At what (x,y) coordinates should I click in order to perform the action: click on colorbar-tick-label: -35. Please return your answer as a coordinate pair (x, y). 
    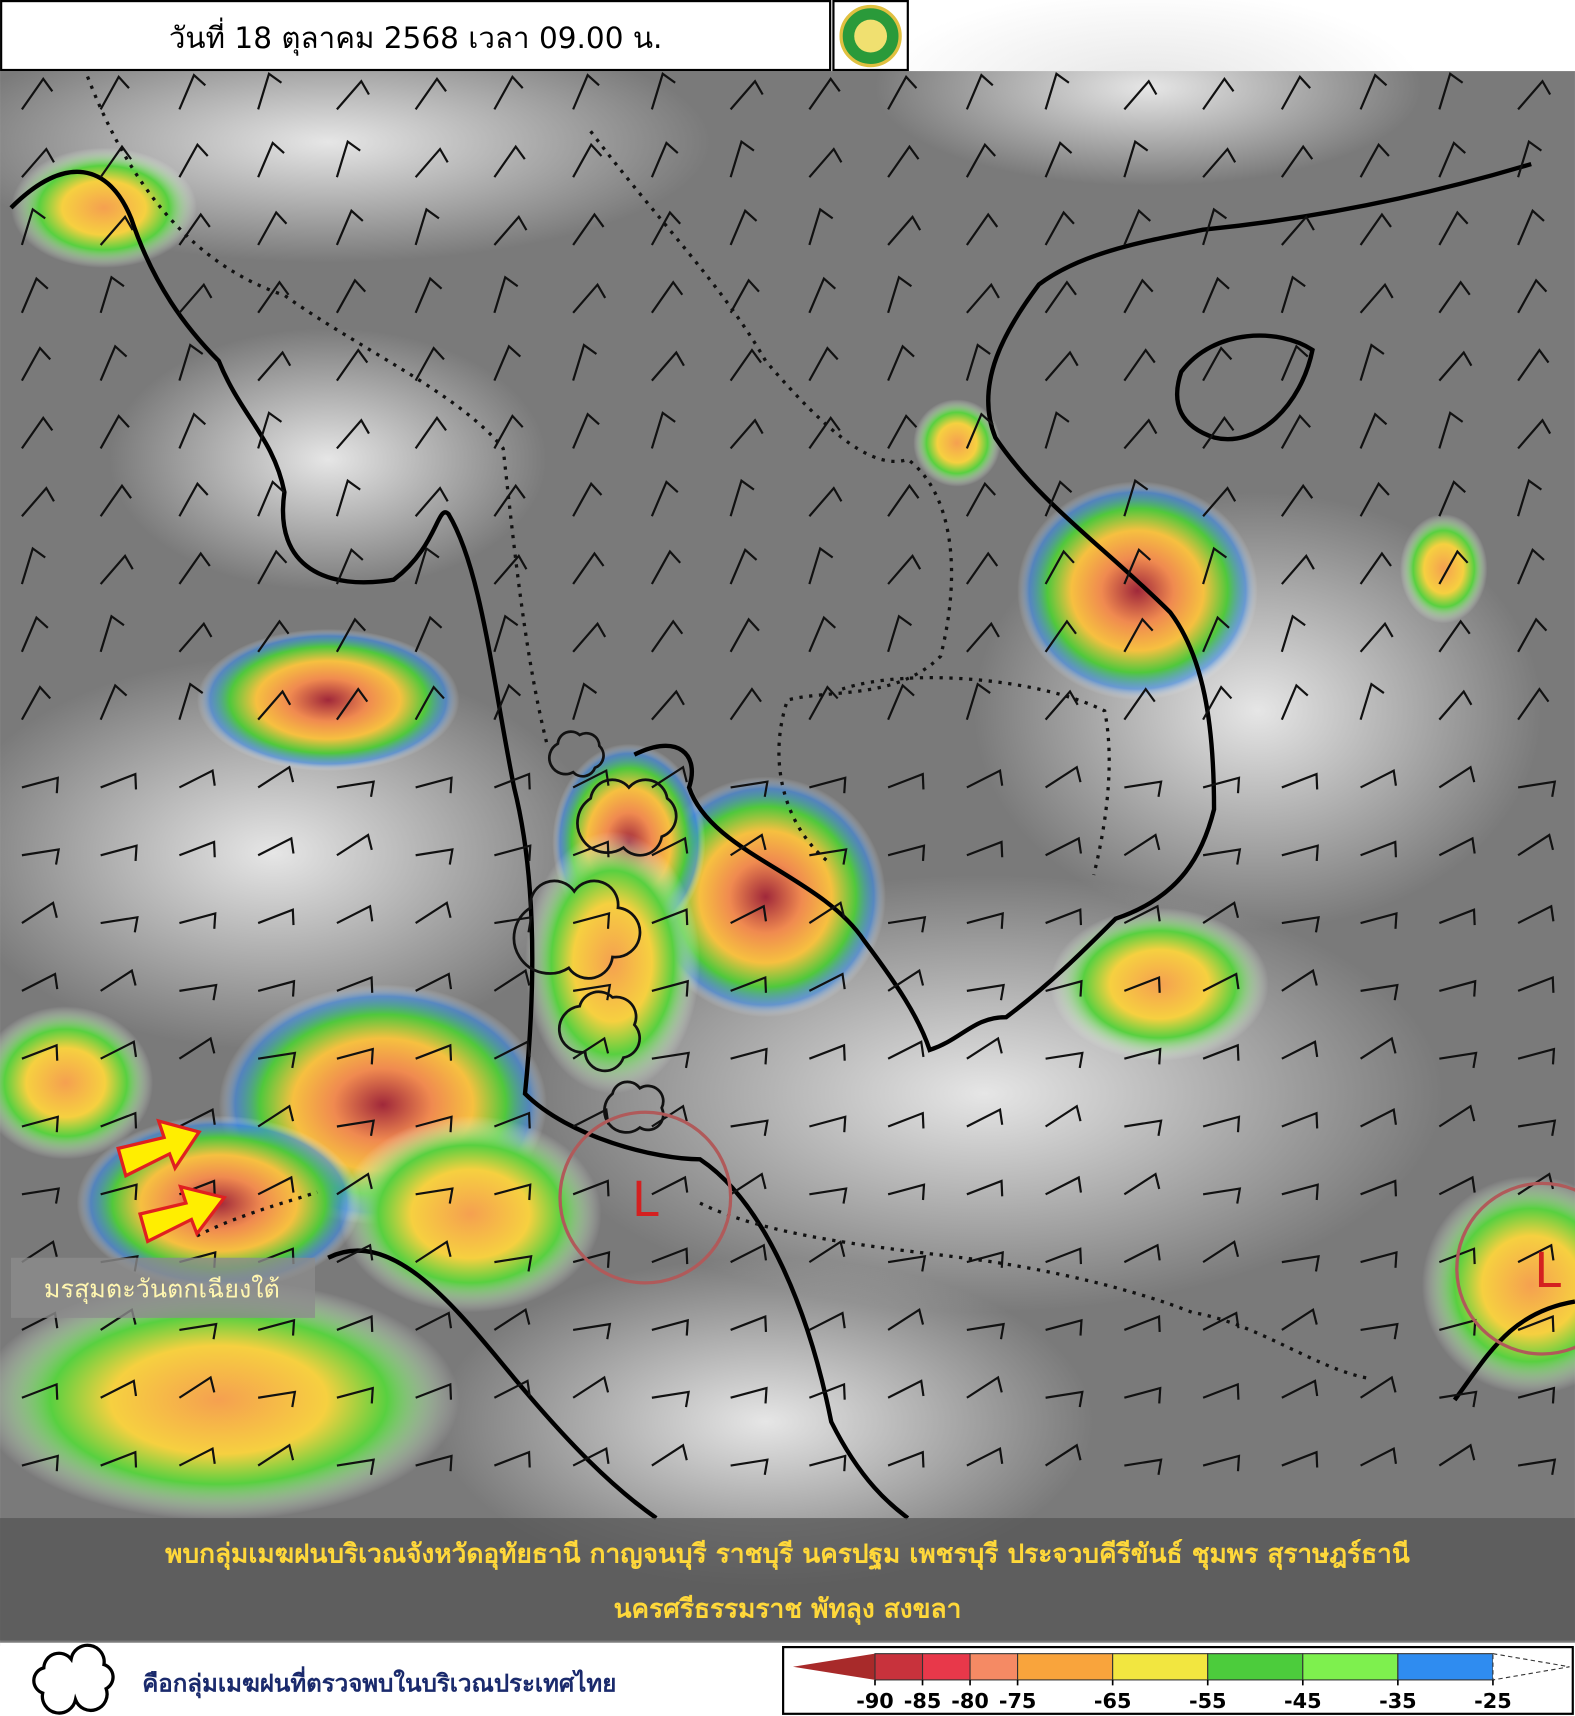
    Looking at the image, I should click on (1398, 1701).